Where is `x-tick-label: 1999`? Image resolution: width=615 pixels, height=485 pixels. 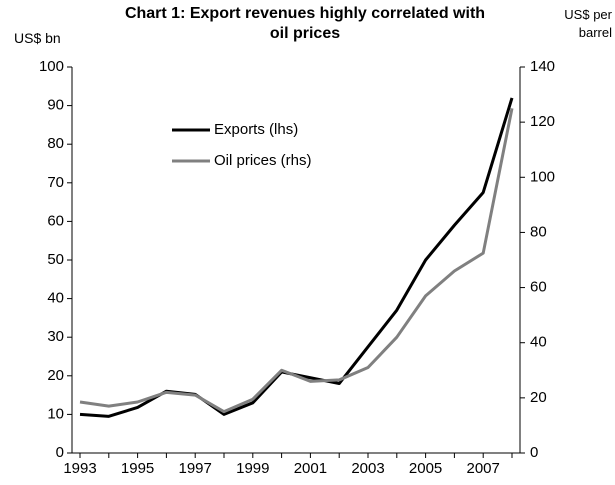 x-tick-label: 1999 is located at coordinates (252, 468).